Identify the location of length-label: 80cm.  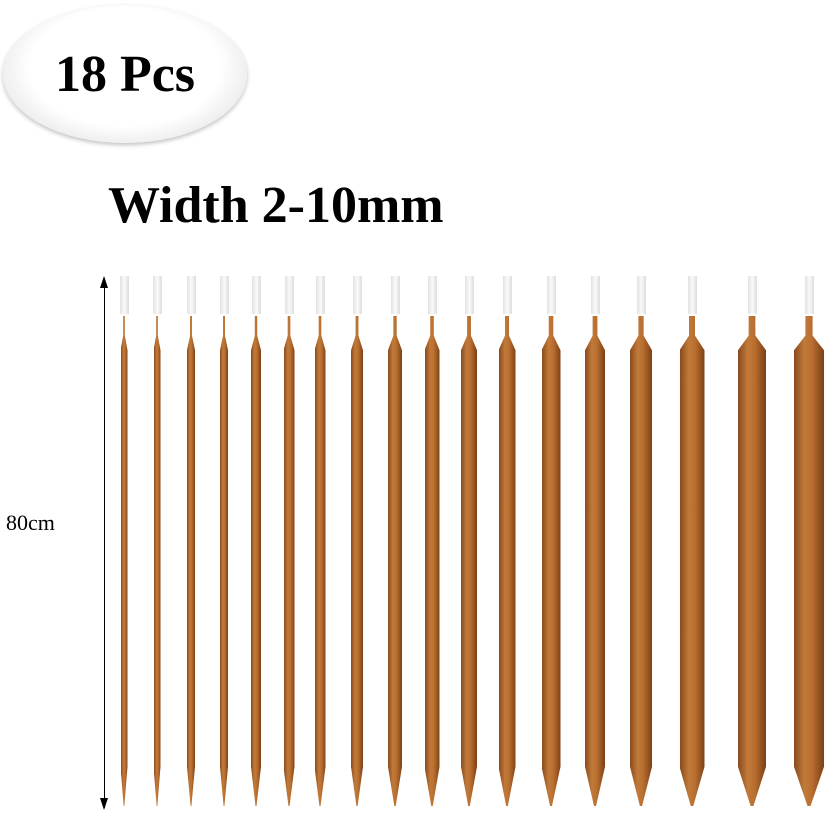
(30, 522).